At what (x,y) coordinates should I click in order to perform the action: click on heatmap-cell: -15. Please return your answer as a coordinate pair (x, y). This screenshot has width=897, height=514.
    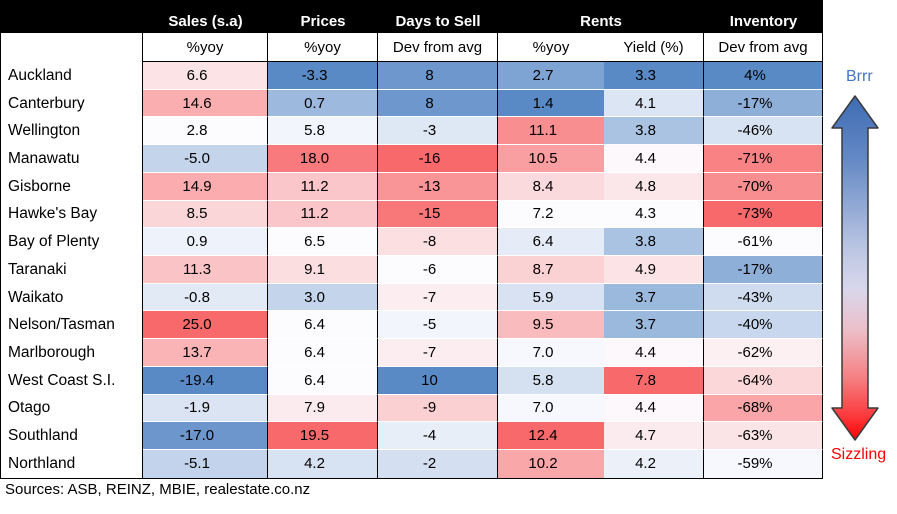
    Looking at the image, I should click on (438, 214).